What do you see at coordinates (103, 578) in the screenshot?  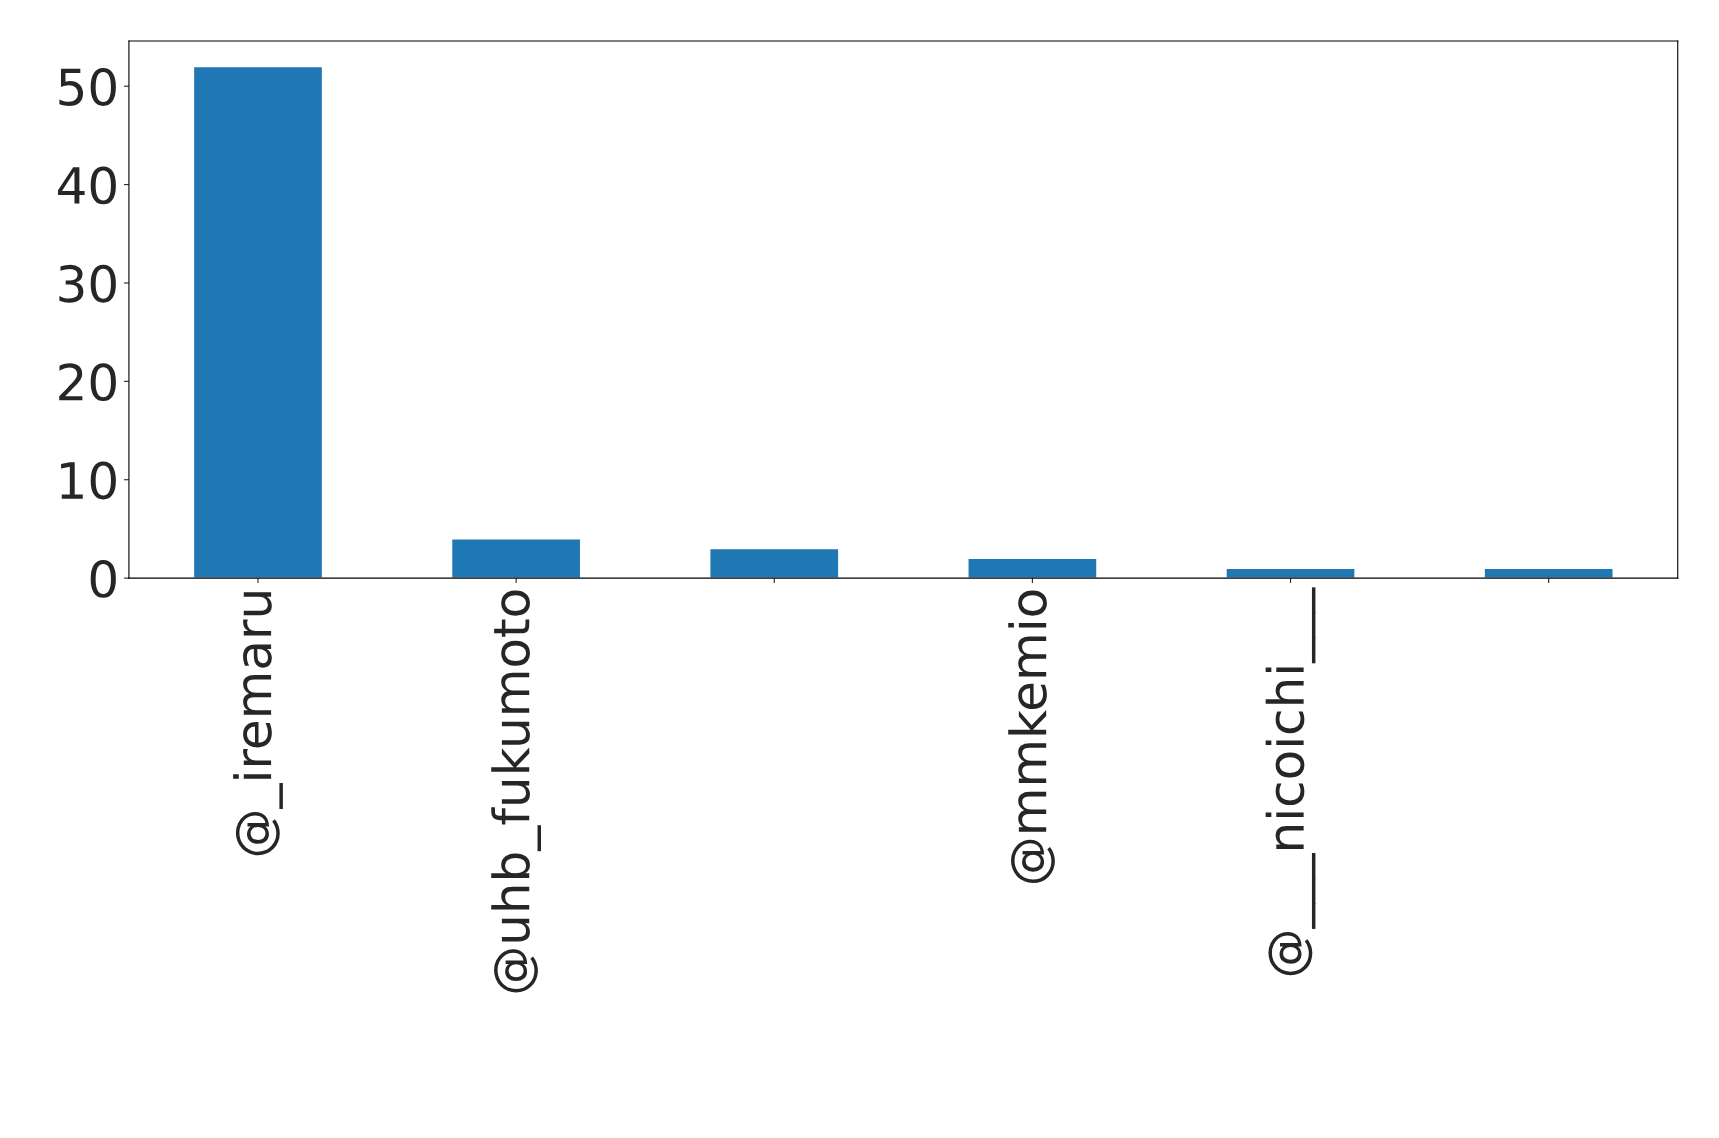 I see `y-tick-label: 0` at bounding box center [103, 578].